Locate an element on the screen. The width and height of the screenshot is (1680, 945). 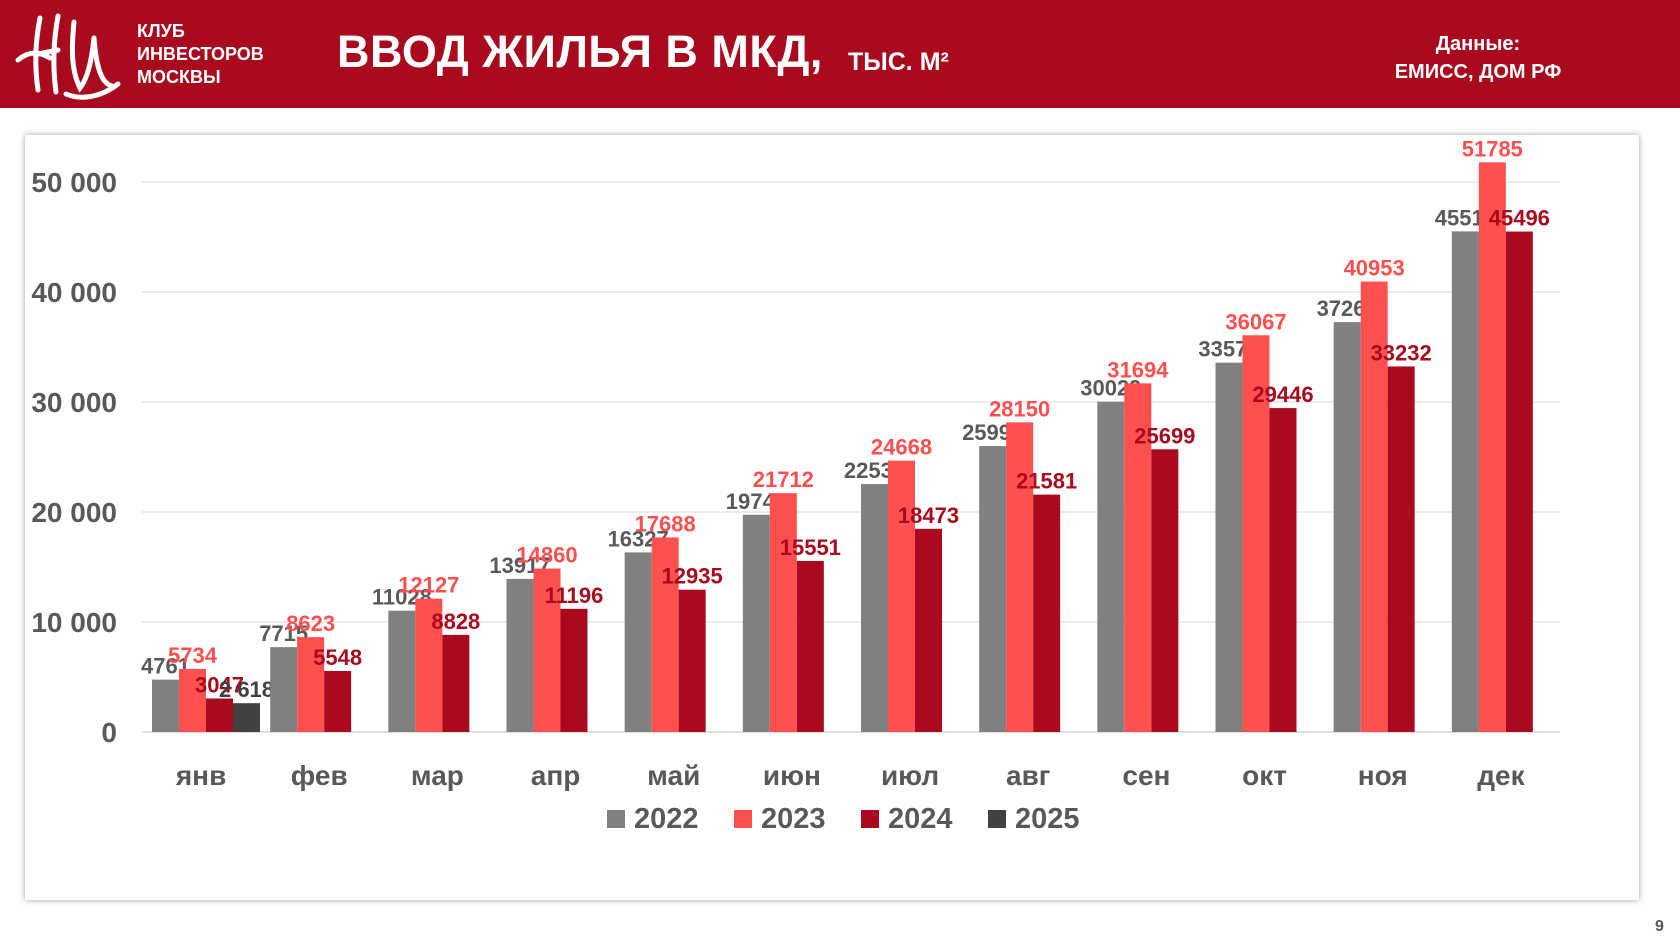
data-label-2025-янв: 2 618 is located at coordinates (246, 689).